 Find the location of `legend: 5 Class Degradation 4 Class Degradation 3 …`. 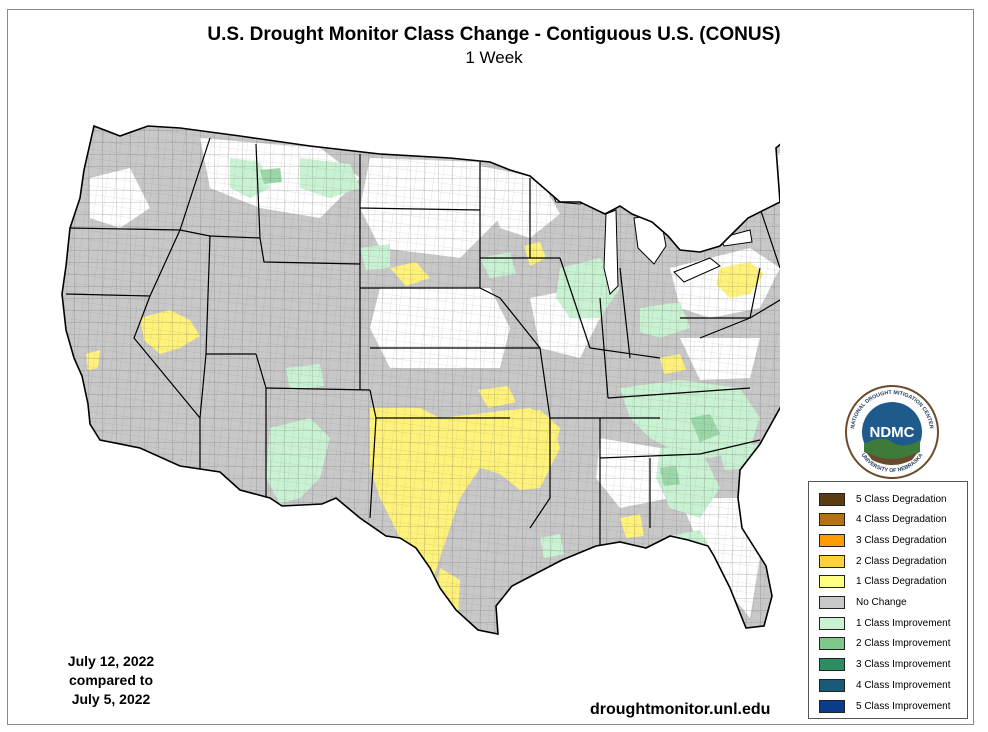

legend: 5 Class Degradation 4 Class Degradation 3 … is located at coordinates (888, 600).